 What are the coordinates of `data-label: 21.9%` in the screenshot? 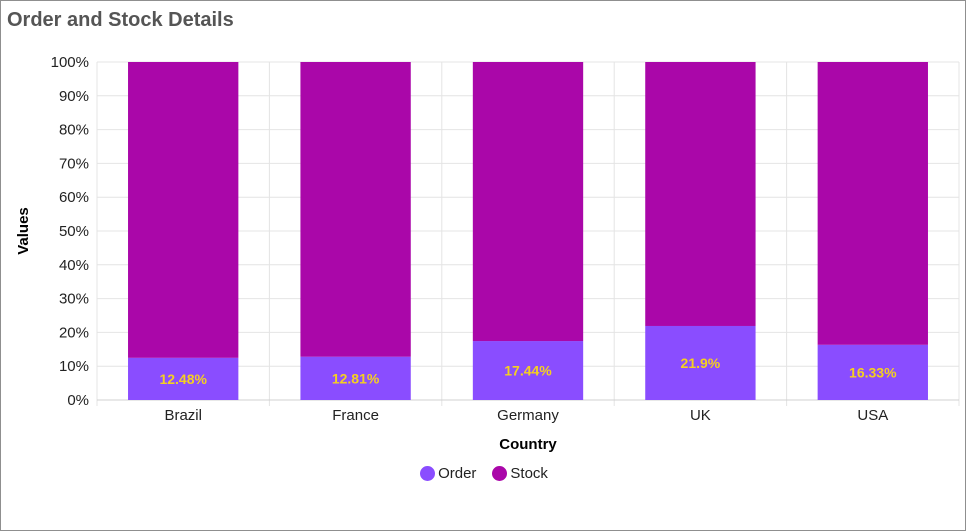 It's located at (701, 363).